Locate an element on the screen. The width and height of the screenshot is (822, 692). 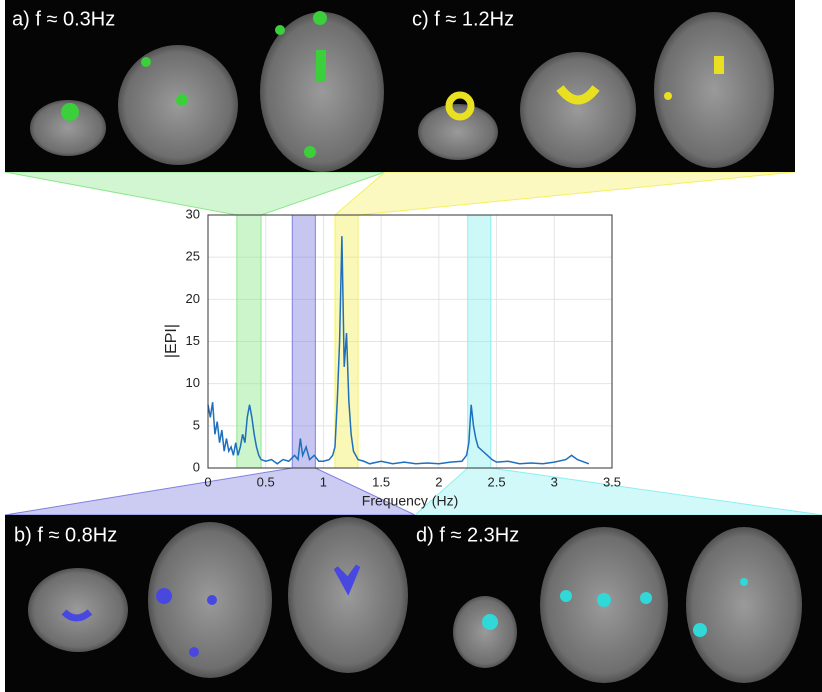
y-tick-label: 25 is located at coordinates (193, 256).